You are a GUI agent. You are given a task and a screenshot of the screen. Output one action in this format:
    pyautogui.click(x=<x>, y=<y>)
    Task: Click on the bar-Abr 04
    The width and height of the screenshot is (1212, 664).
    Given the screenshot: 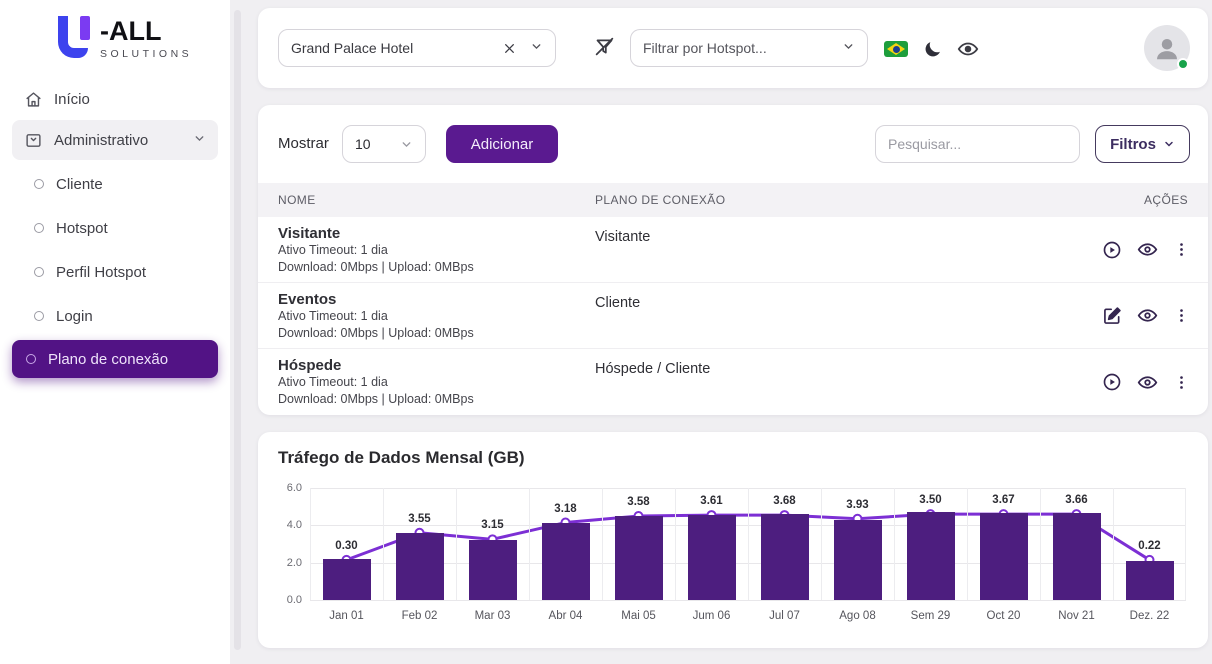 What is the action you would take?
    pyautogui.click(x=566, y=561)
    